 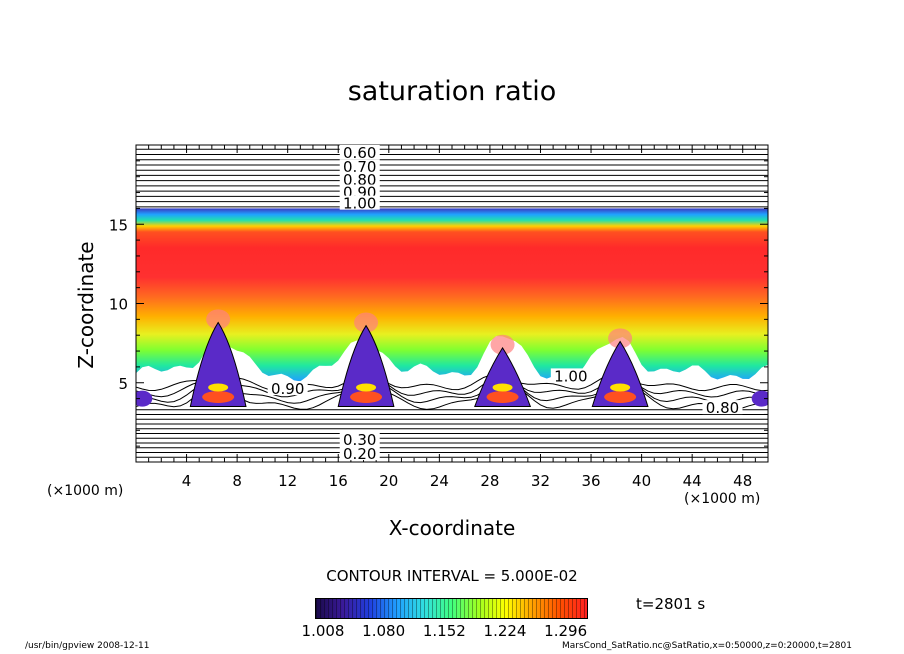 What do you see at coordinates (671, 604) in the screenshot?
I see `time-label: t=2801 s` at bounding box center [671, 604].